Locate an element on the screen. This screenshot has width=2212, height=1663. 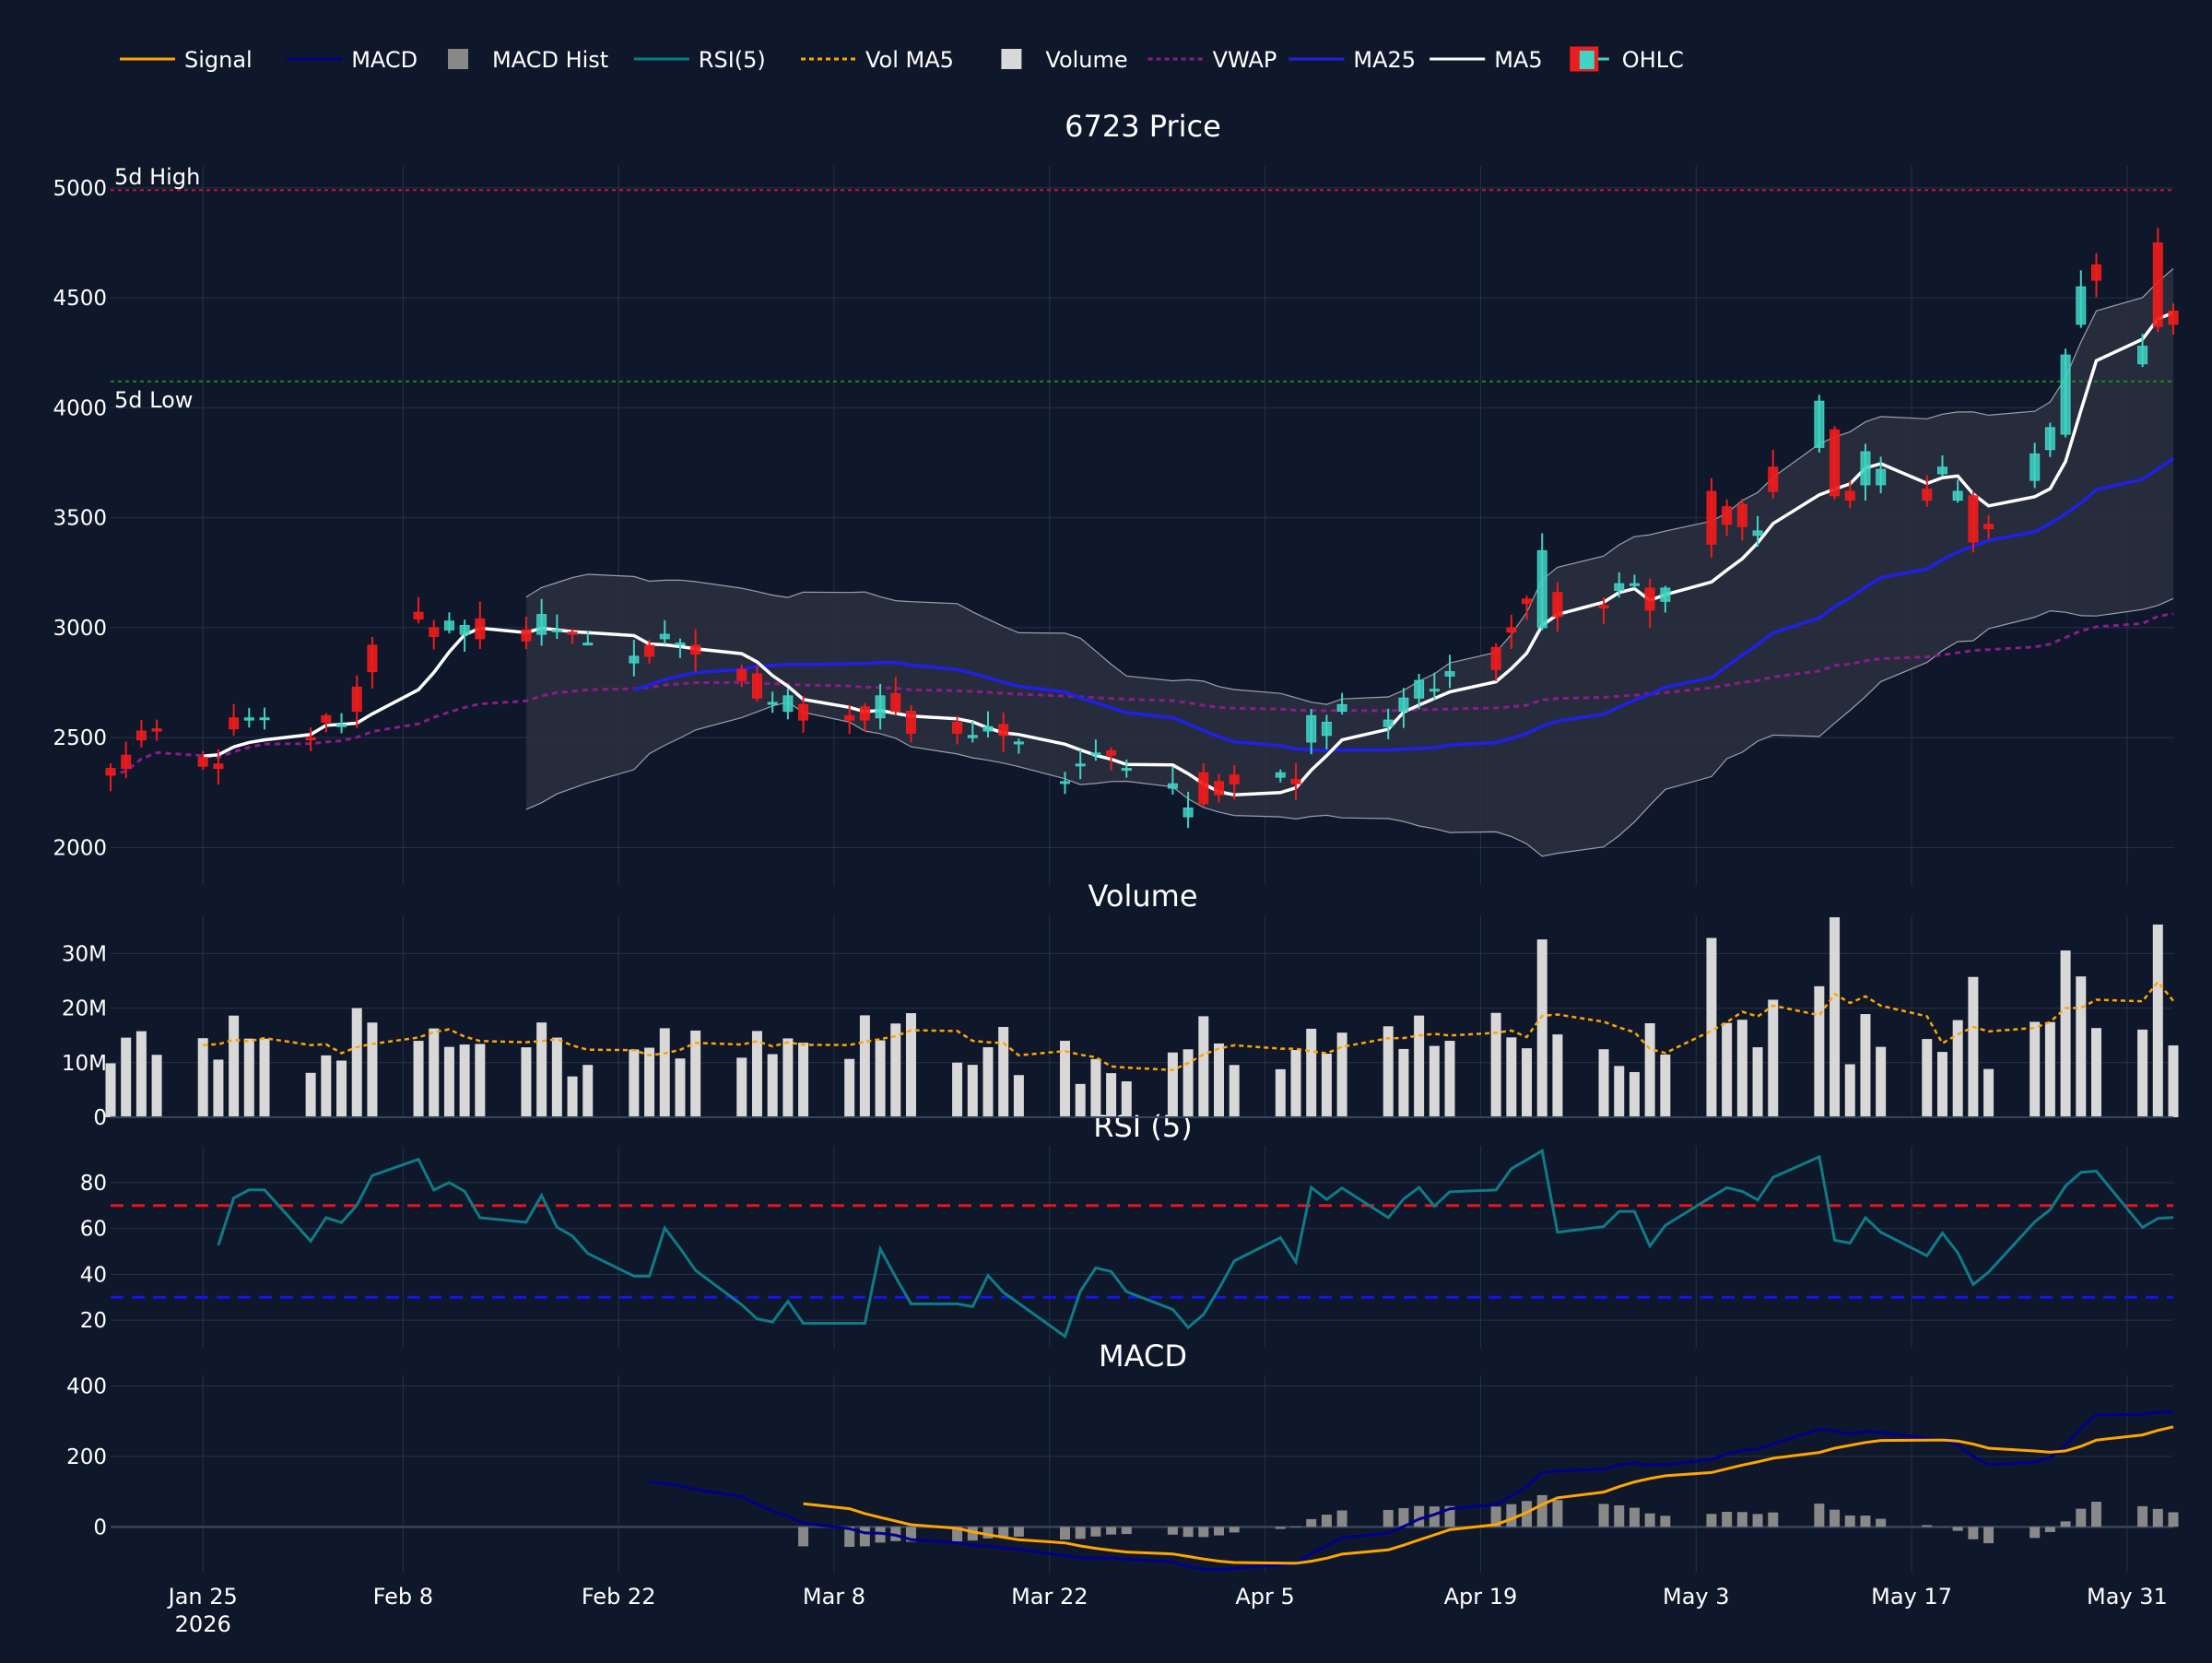
price-y-tick-label: 3000 is located at coordinates (80, 629).